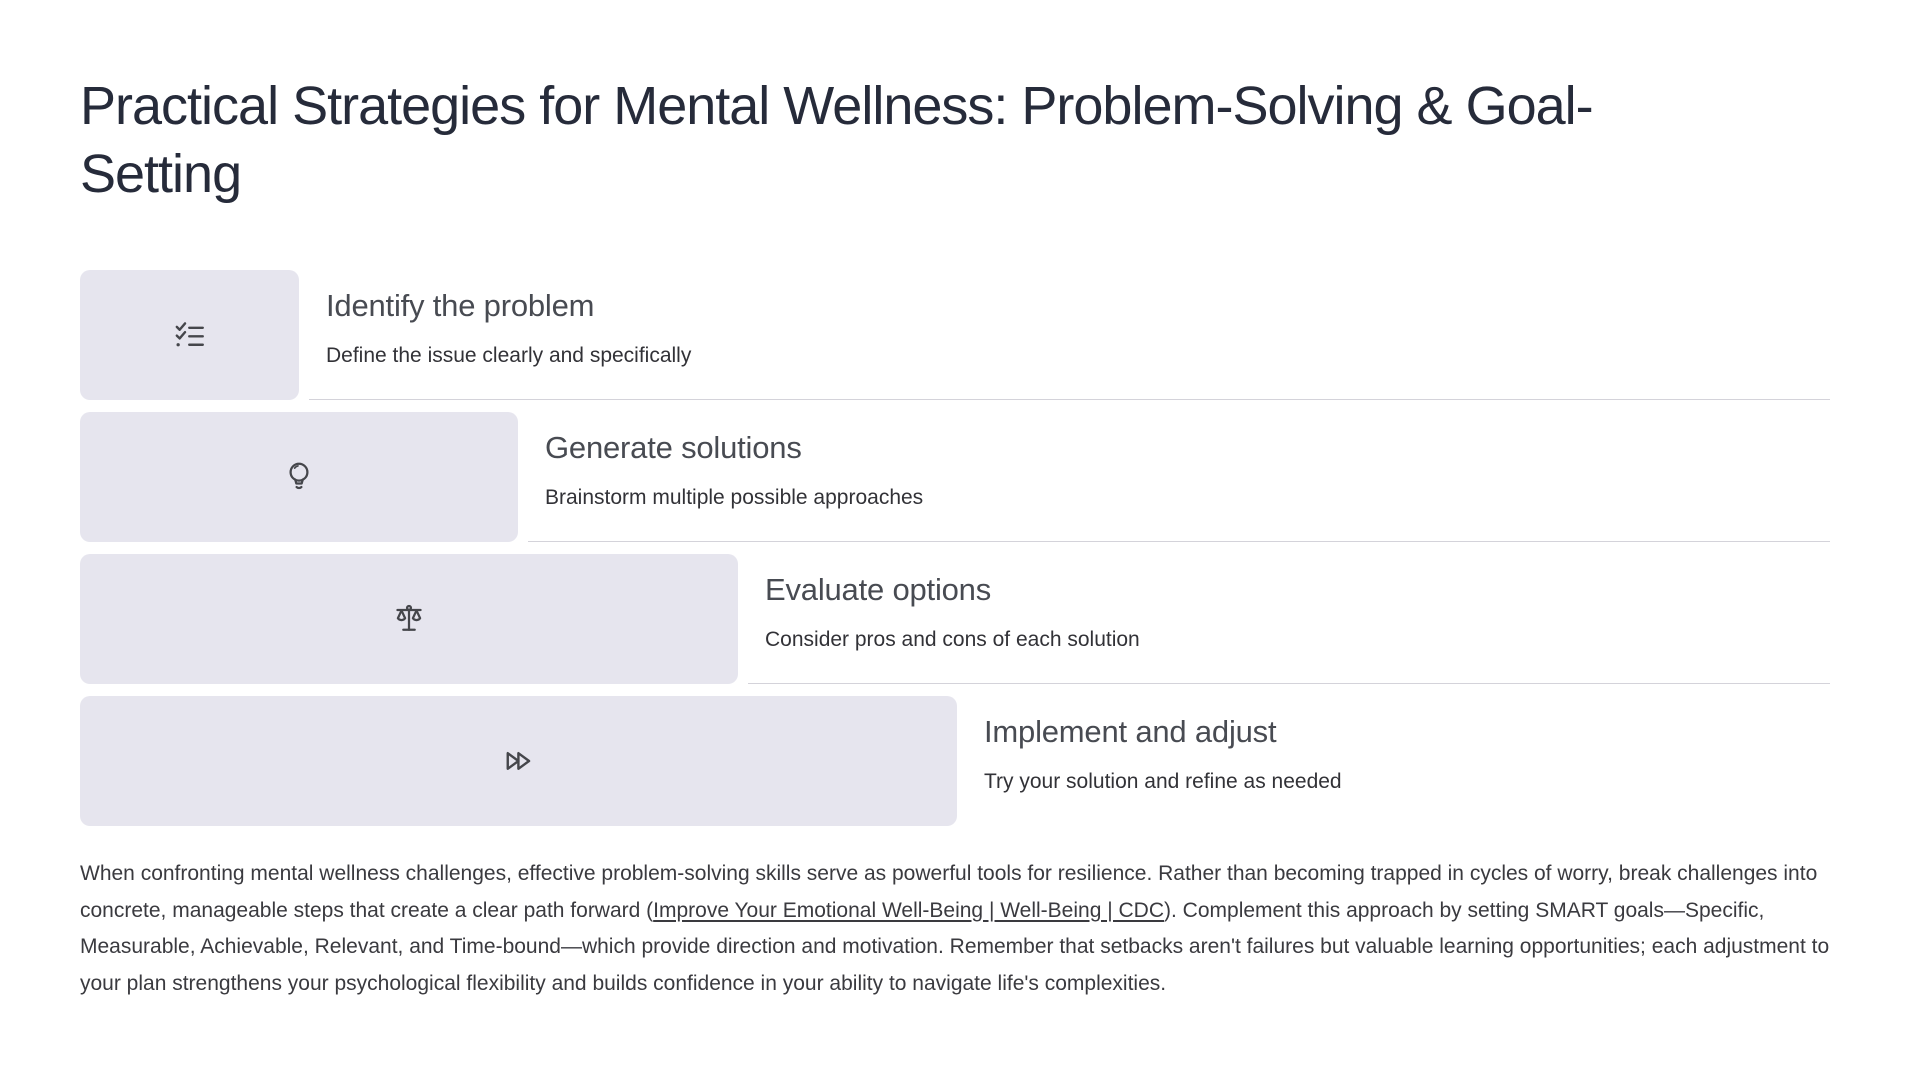 The image size is (1920, 1080). I want to click on page-title-line-2: Setting, so click(161, 174).